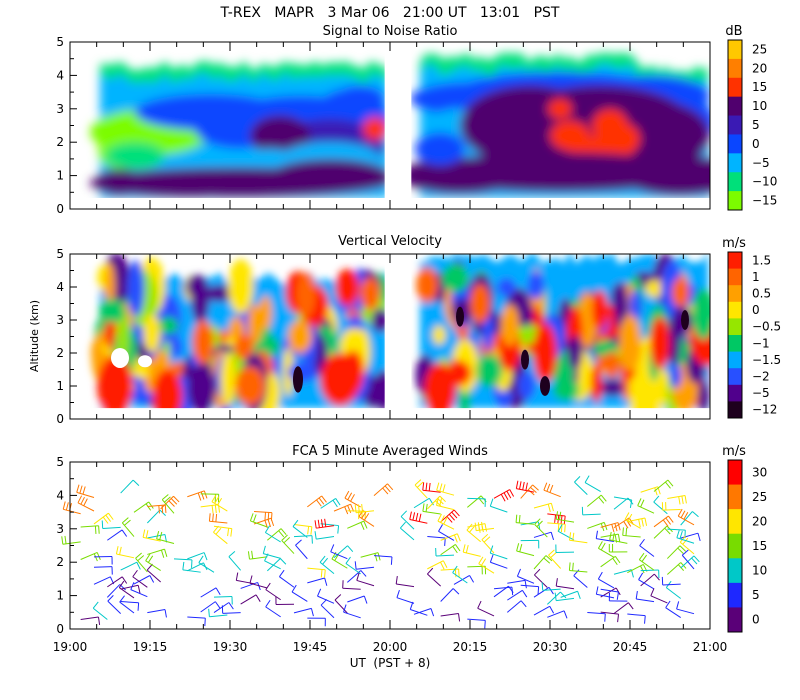  I want to click on snr-cell, so click(665, 175).